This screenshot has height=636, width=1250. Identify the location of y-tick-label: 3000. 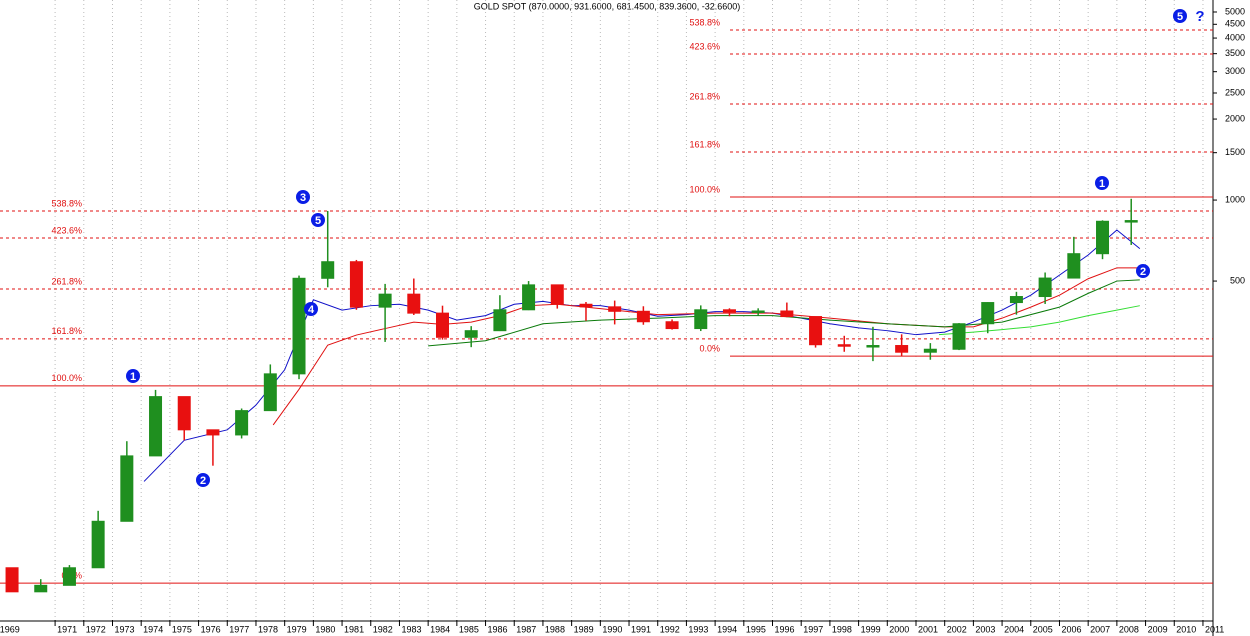
(1235, 71).